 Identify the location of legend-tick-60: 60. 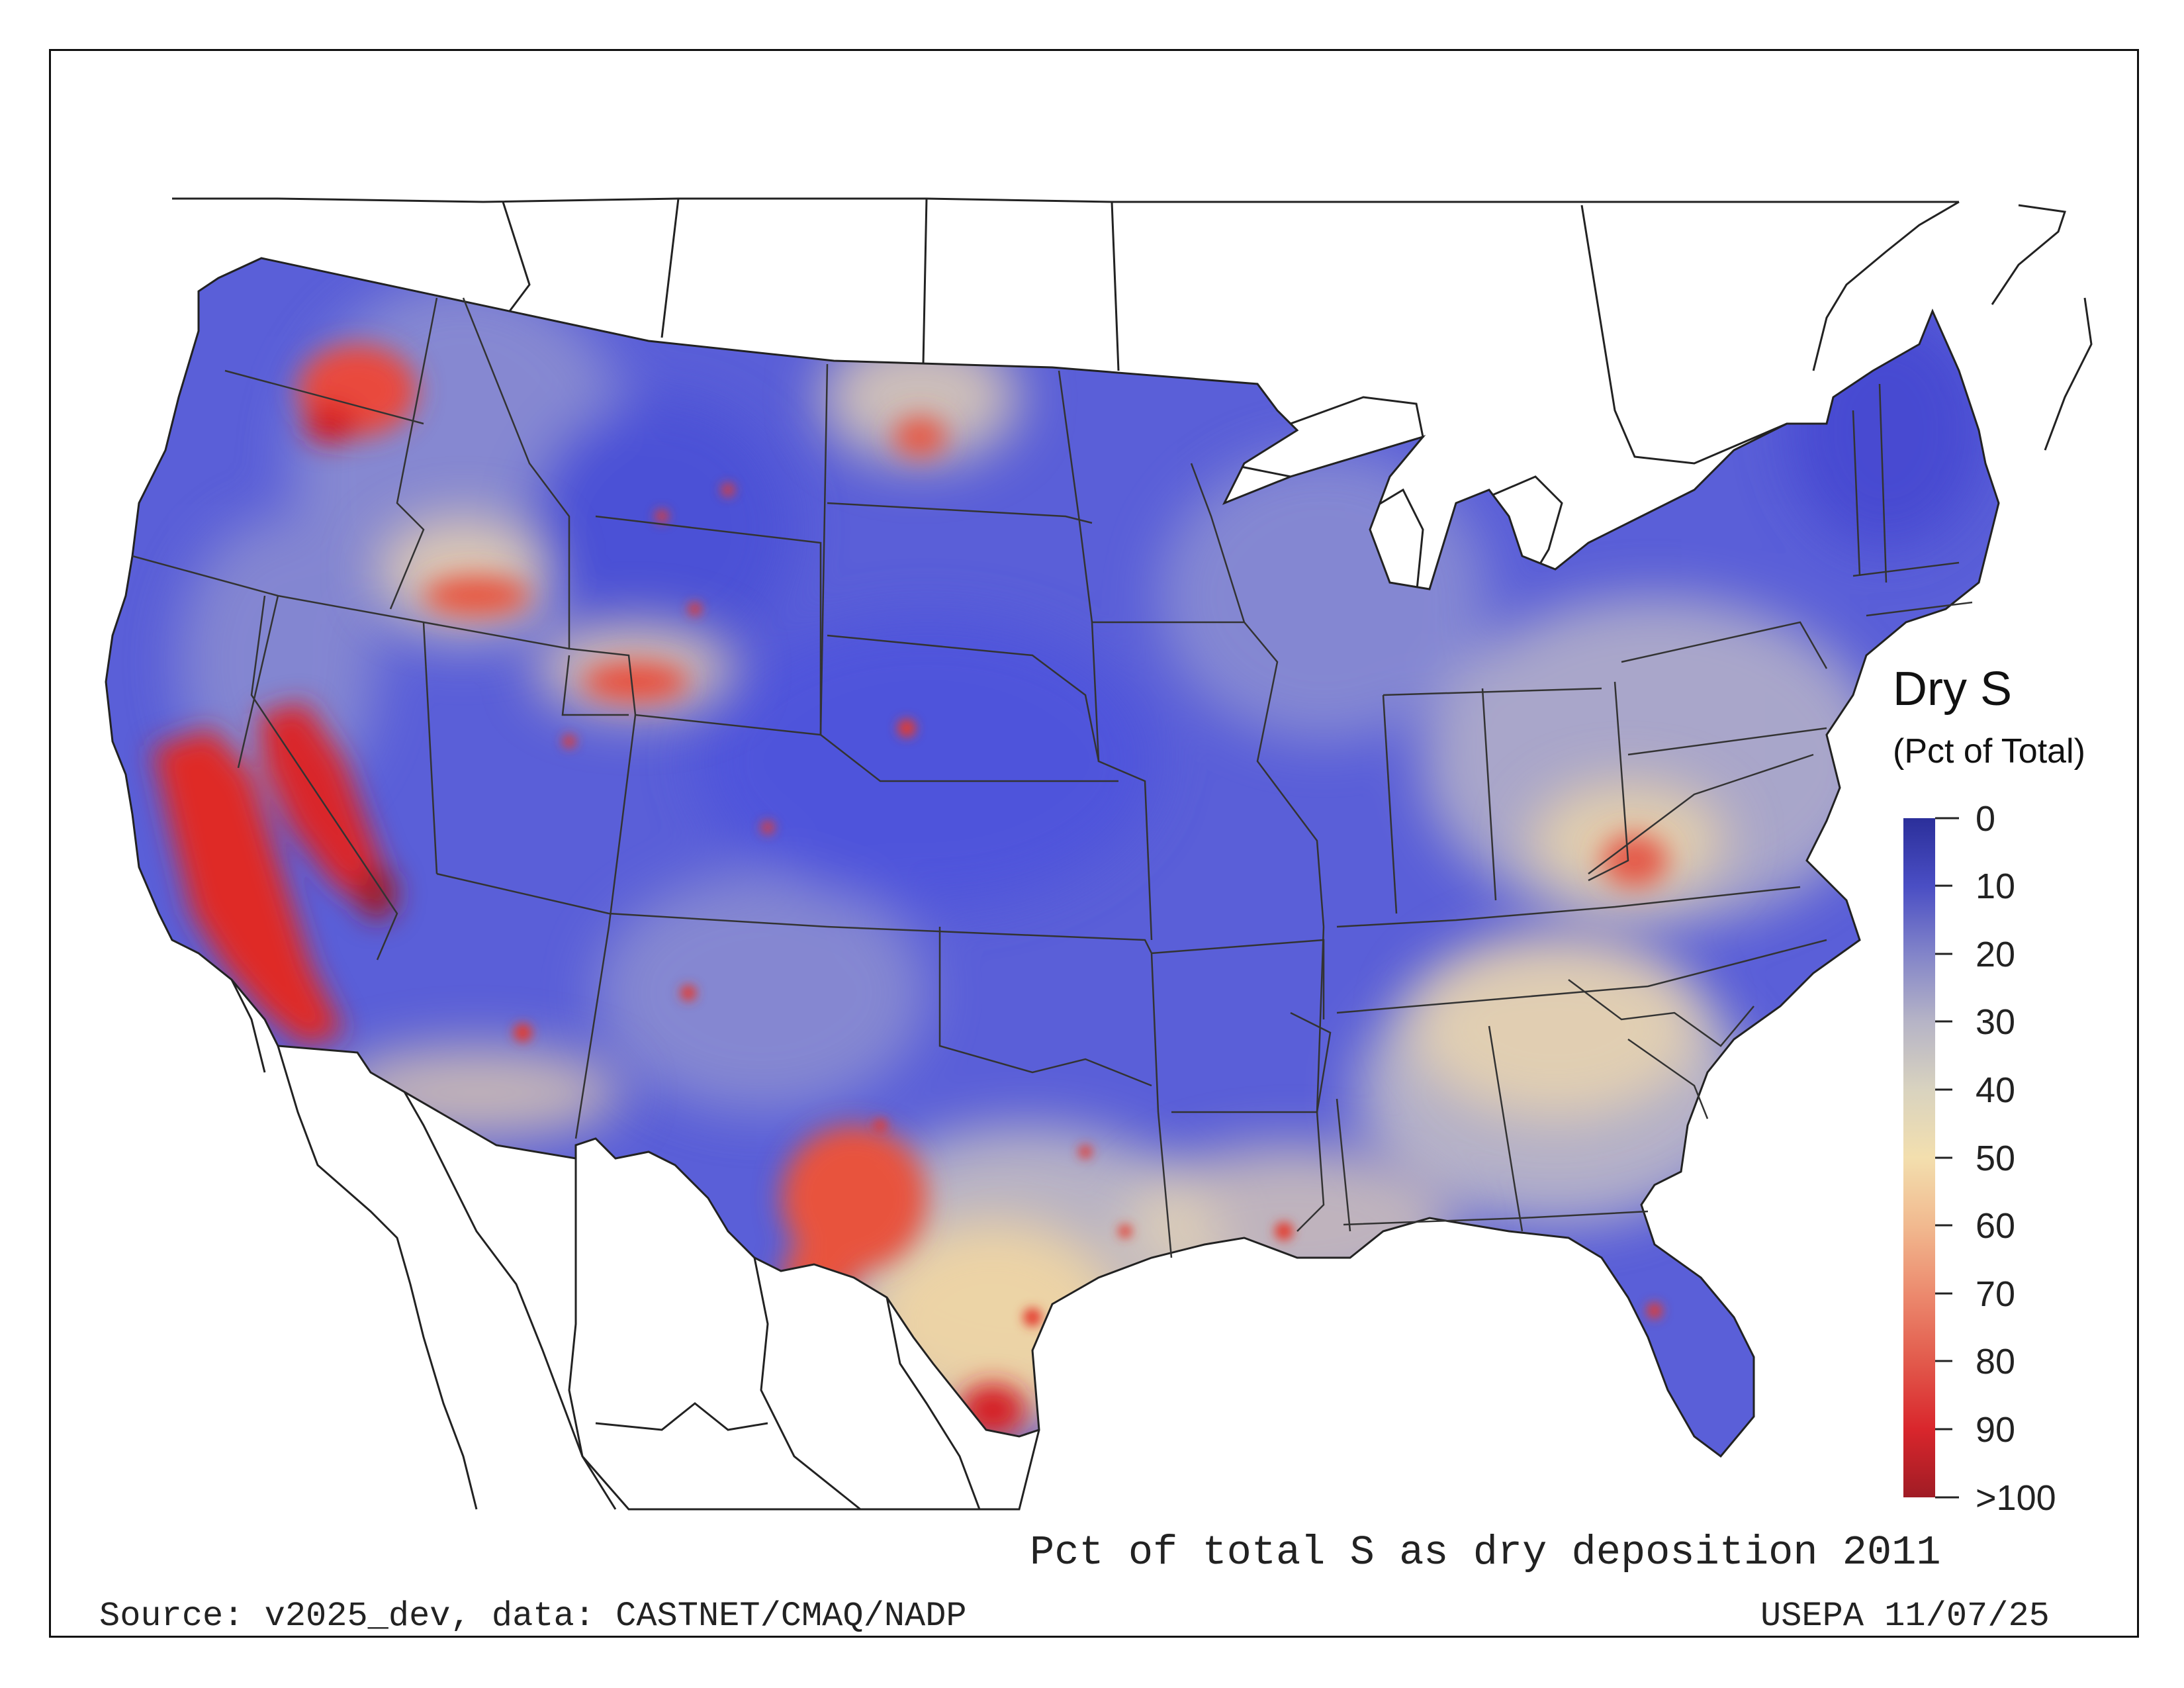
(1996, 1226).